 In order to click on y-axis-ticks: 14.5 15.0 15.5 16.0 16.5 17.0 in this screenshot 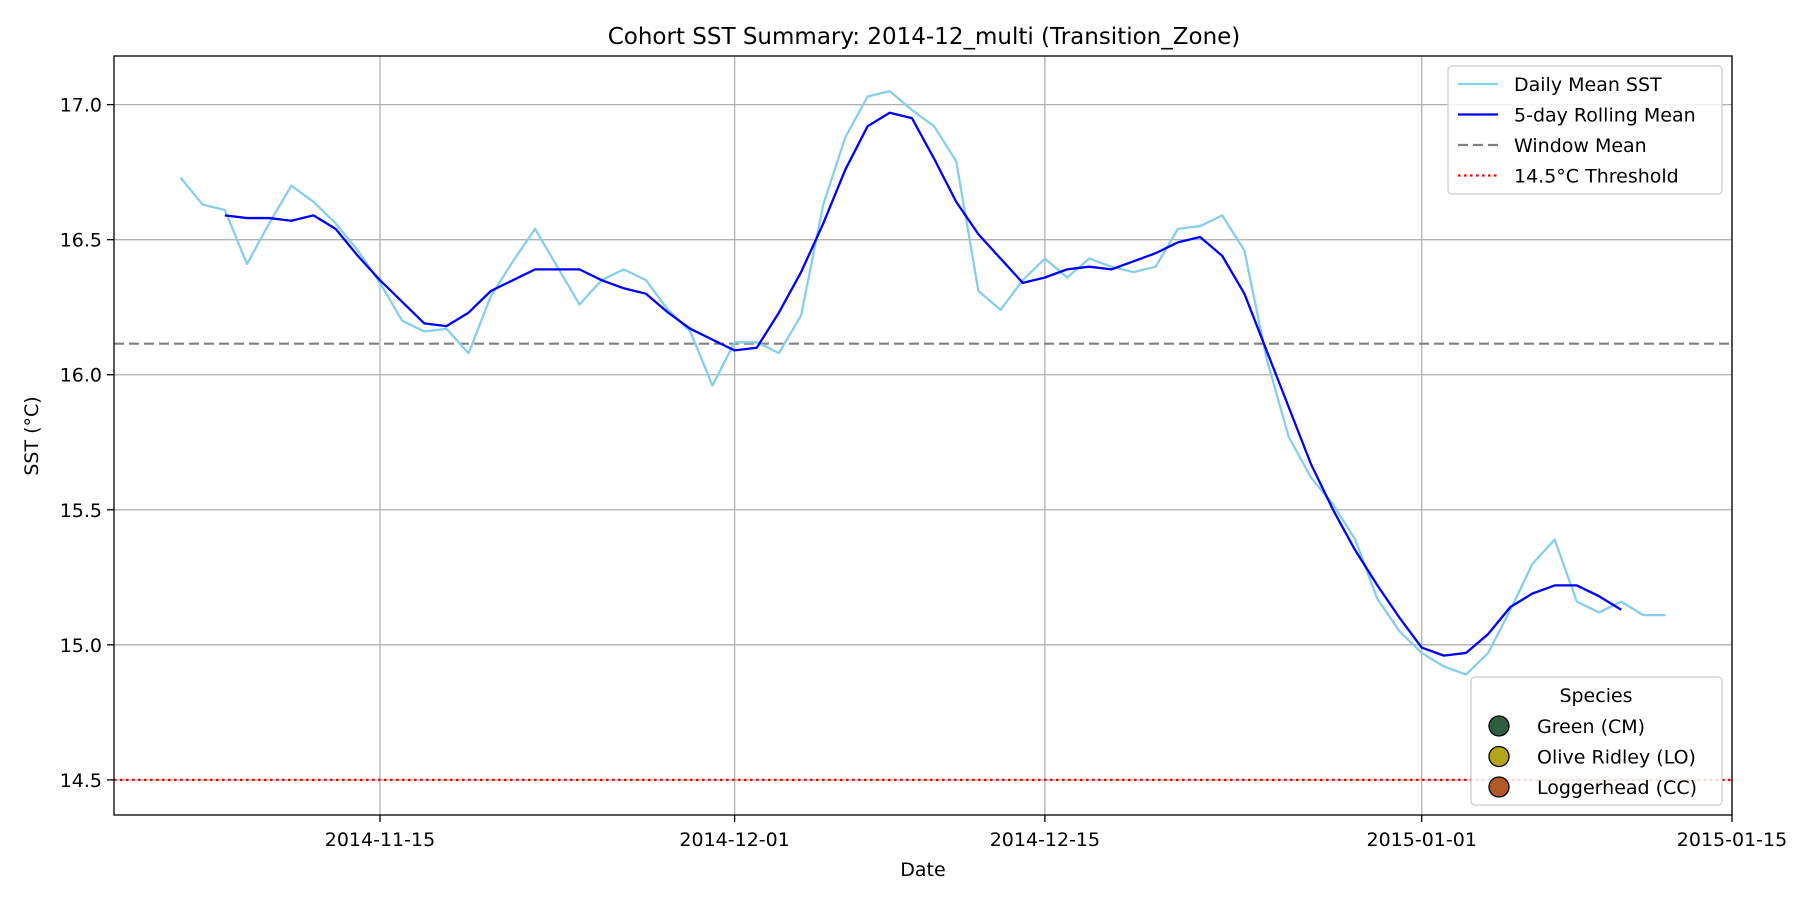, I will do `click(87, 443)`.